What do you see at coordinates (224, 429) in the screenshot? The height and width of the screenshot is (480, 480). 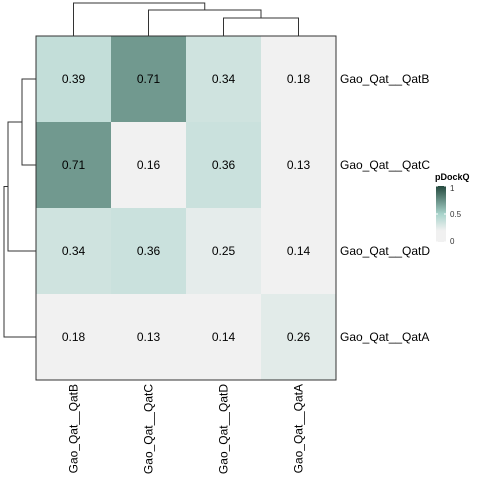 I see `column-label: Gao_Qat__QatD` at bounding box center [224, 429].